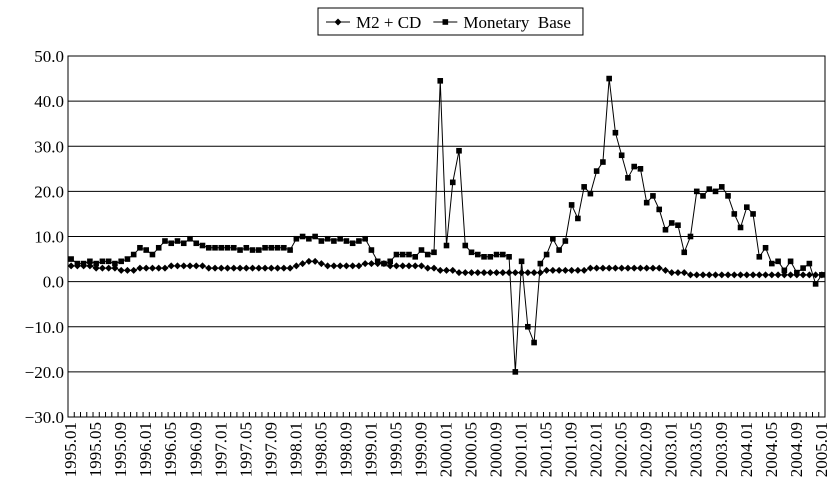 The height and width of the screenshot is (493, 827). What do you see at coordinates (195, 449) in the screenshot?
I see `x-tick-label: 1996.09` at bounding box center [195, 449].